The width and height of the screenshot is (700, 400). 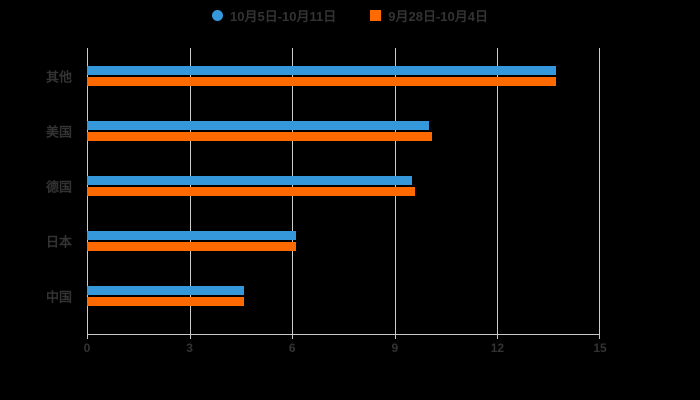 What do you see at coordinates (166, 301) in the screenshot?
I see `bar-series1-中国` at bounding box center [166, 301].